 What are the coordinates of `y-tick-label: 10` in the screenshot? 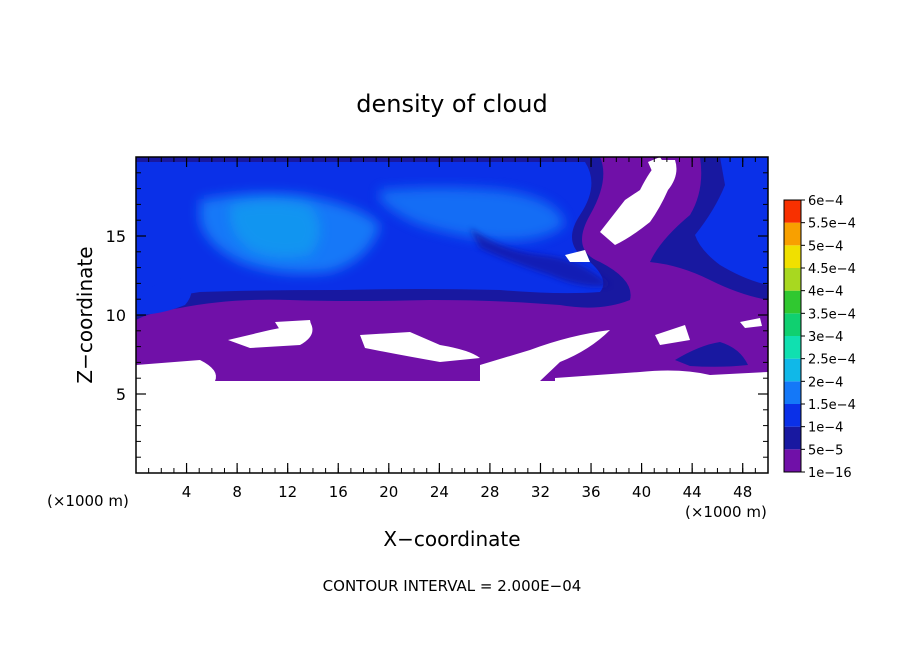 It's located at (116, 315).